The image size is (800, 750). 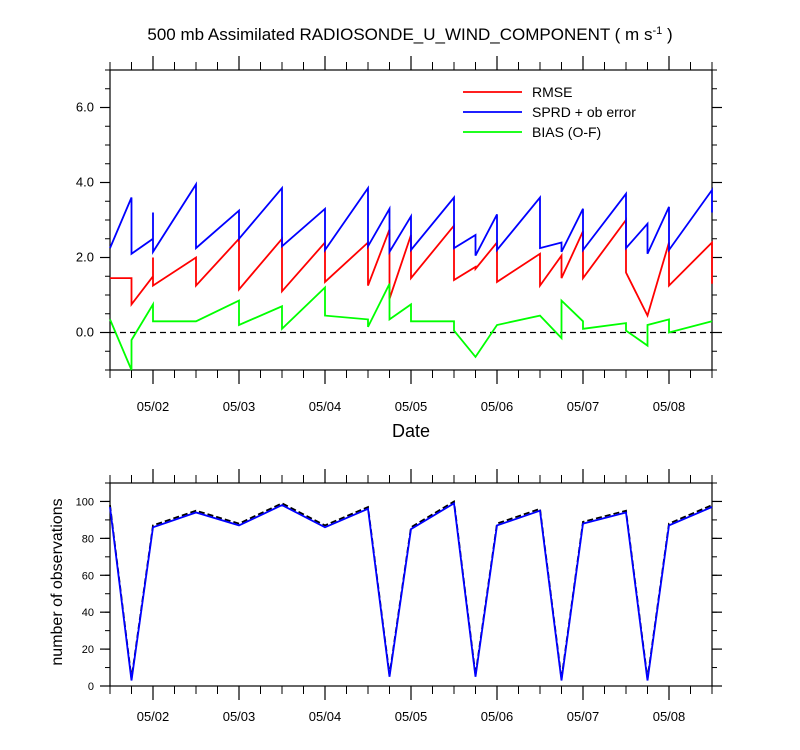 What do you see at coordinates (88, 613) in the screenshot?
I see `y-tick-label: 40` at bounding box center [88, 613].